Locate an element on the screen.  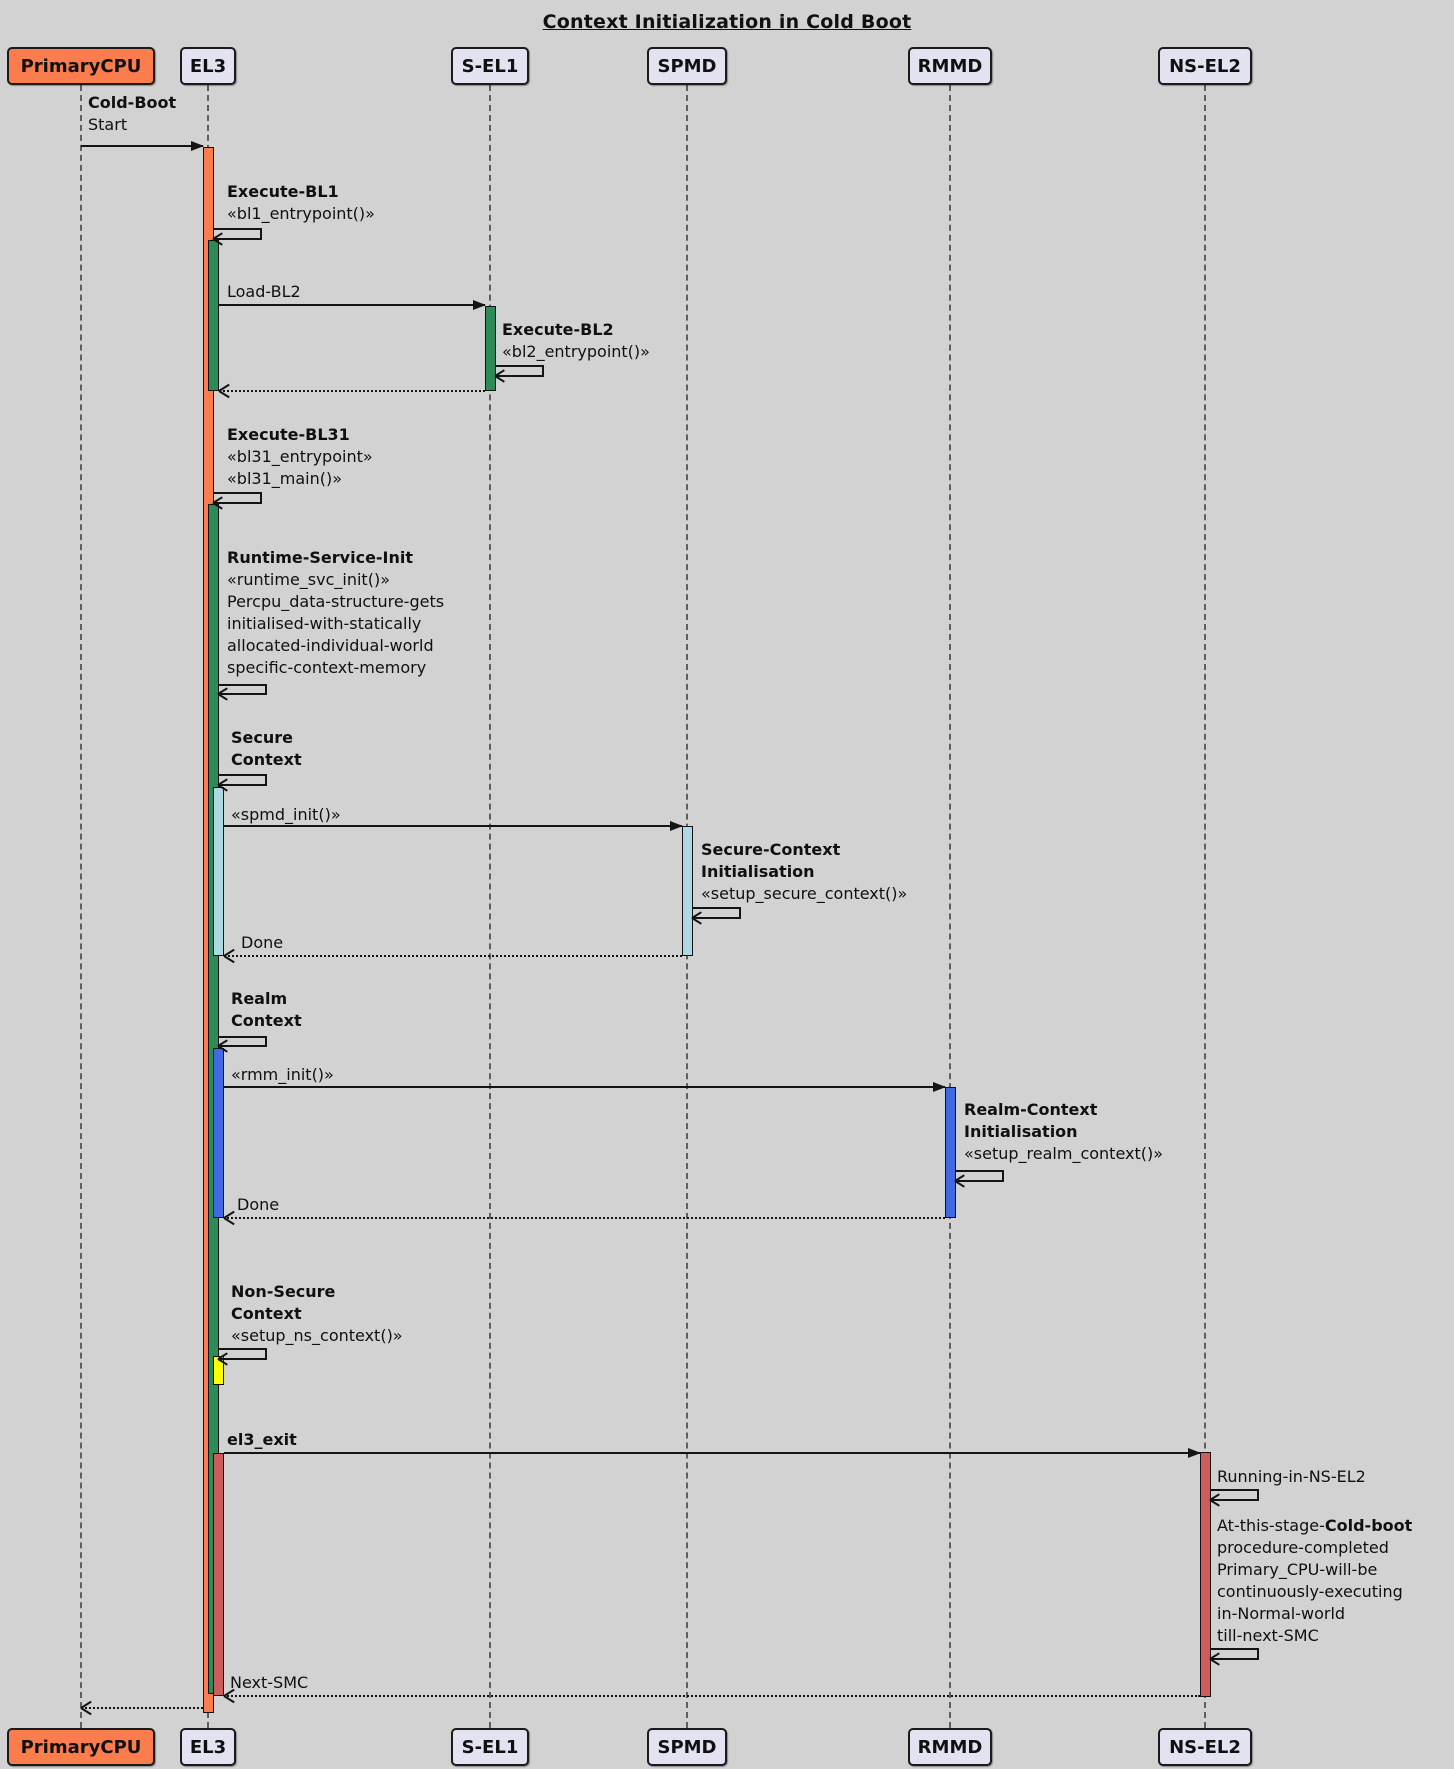
self-message-cold-boot-complete is located at coordinates (1235, 1654).